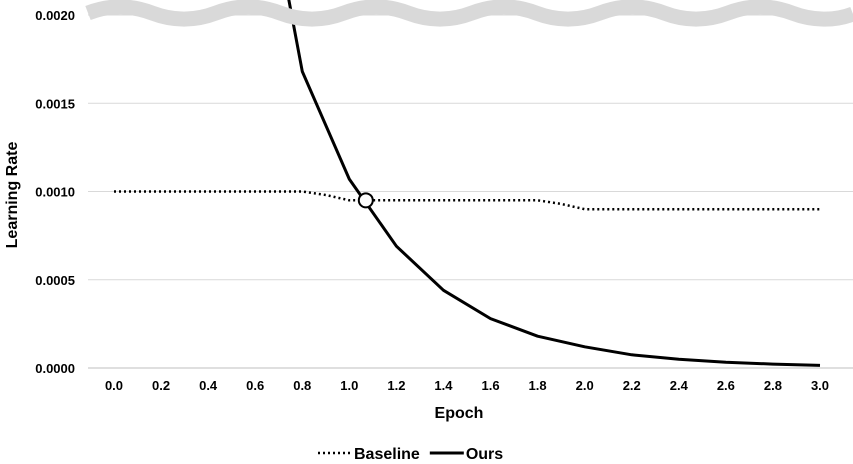  Describe the element at coordinates (467, 200) in the screenshot. I see `series-line-baseline` at that location.